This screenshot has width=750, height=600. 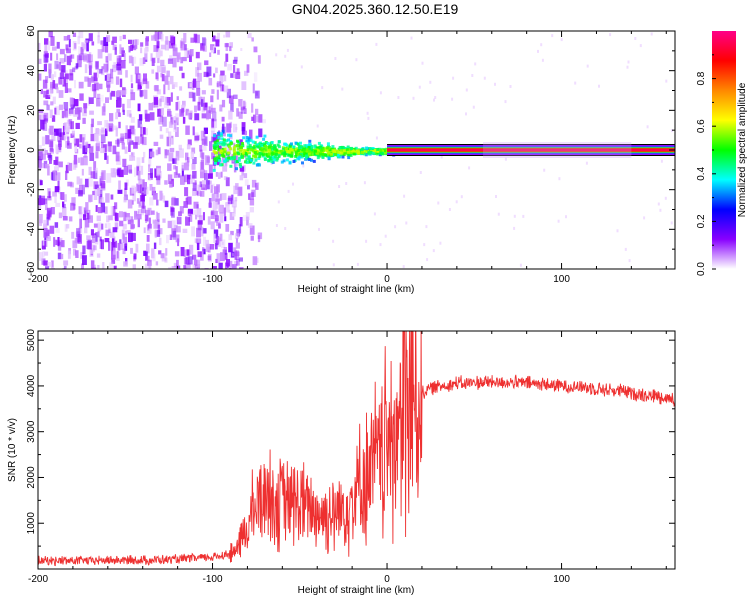 I want to click on colorbar-tick-label: 0.0, so click(x=701, y=269).